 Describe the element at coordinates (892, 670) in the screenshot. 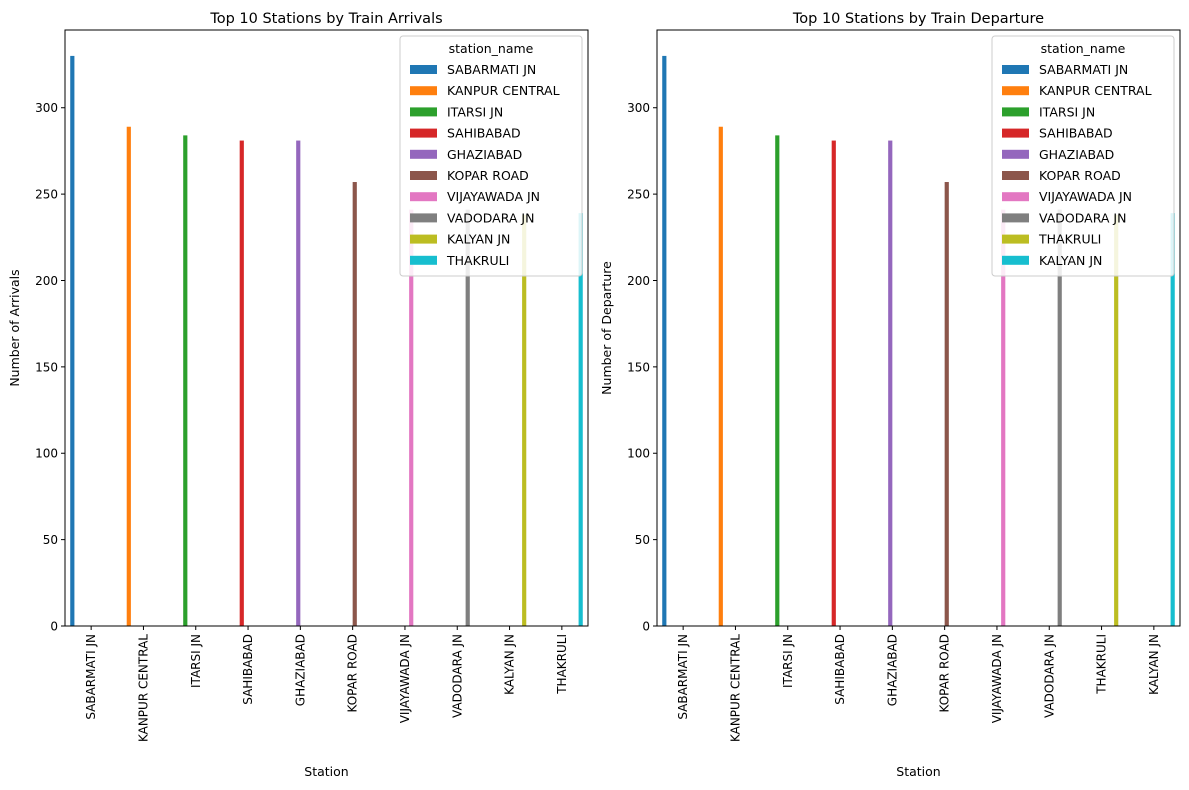

I see `x-tick-label: GHAZIABAD` at that location.